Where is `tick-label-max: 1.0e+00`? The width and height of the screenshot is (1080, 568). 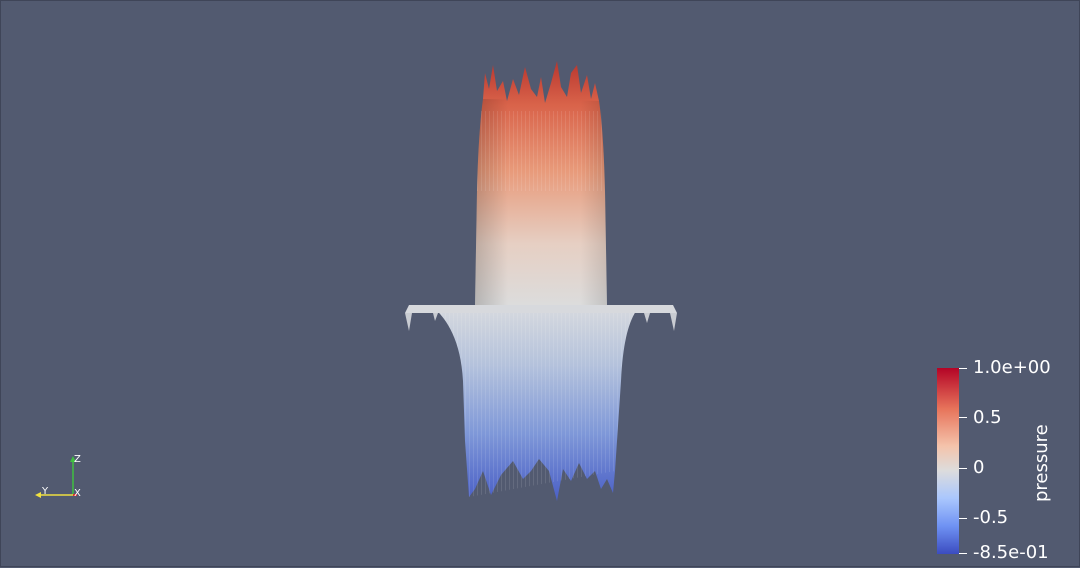 tick-label-max: 1.0e+00 is located at coordinates (1012, 367).